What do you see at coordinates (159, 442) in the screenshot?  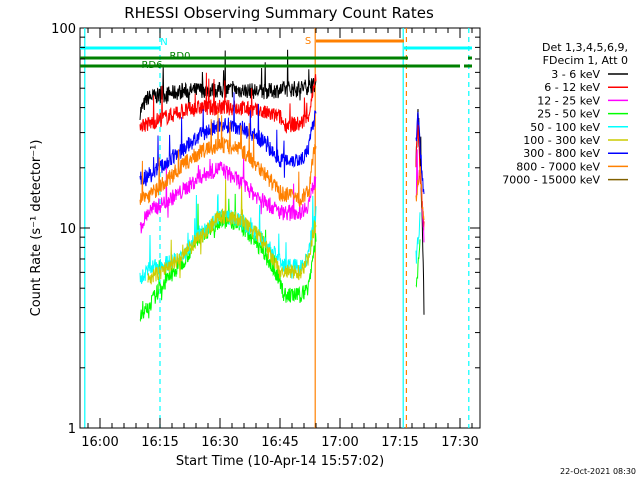 I see `x-tick-label: 16:15` at bounding box center [159, 442].